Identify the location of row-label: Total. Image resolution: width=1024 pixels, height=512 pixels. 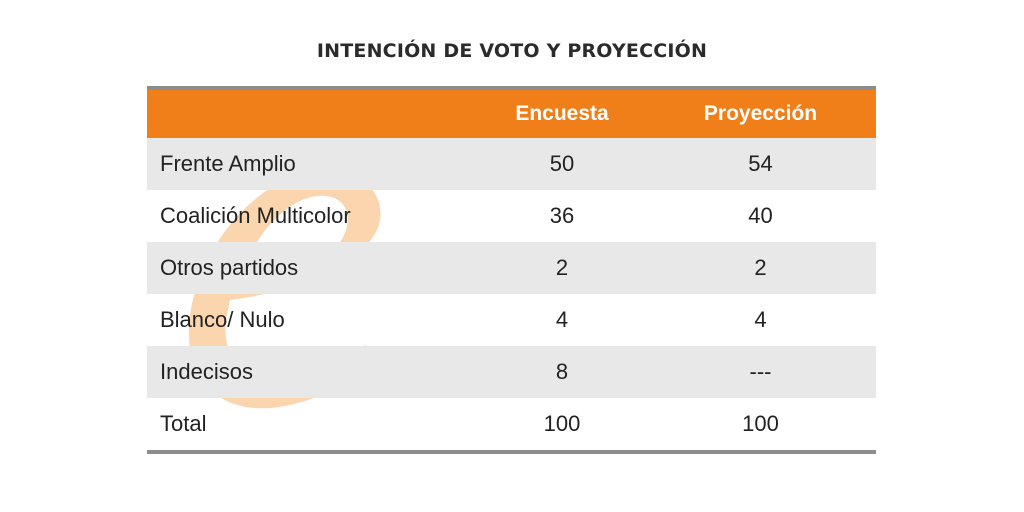
(183, 423).